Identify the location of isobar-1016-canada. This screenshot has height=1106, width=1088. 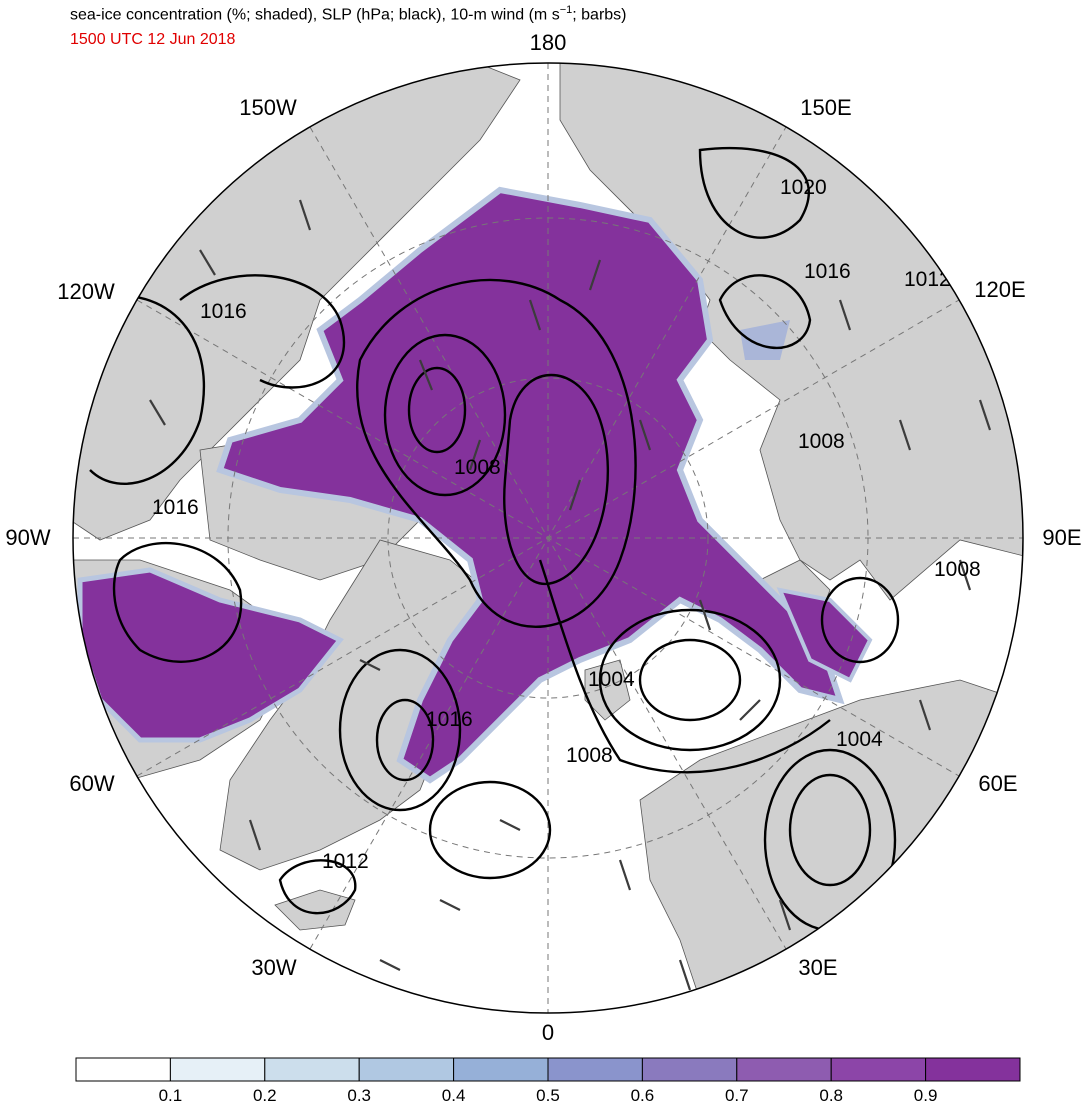
(147, 389).